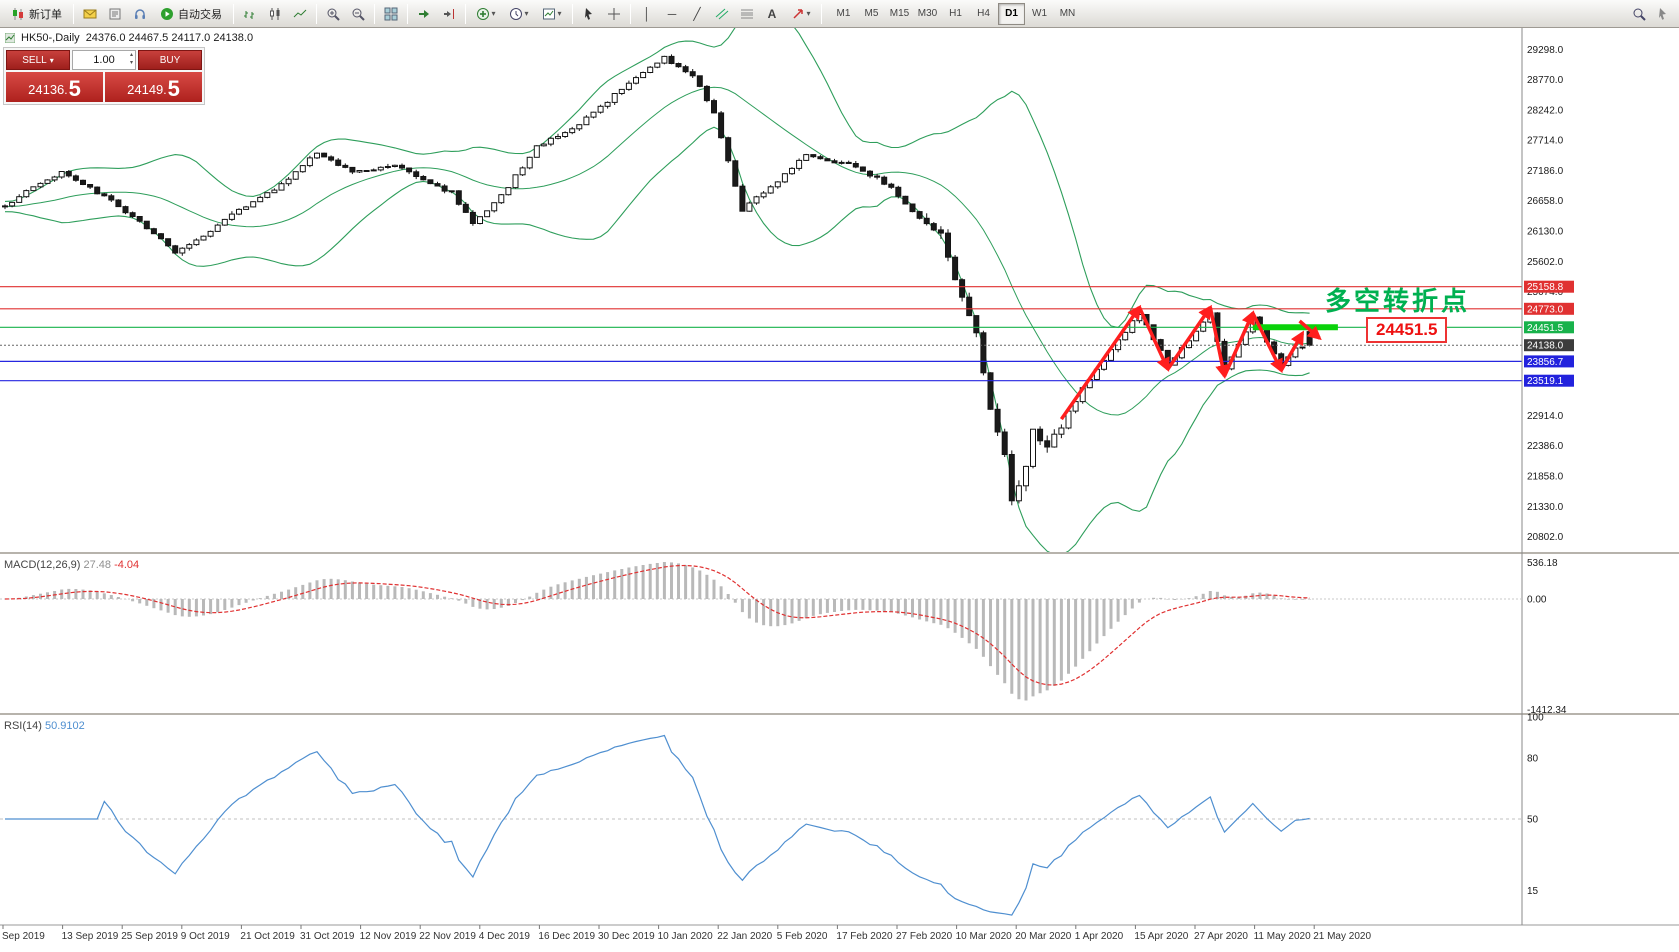  What do you see at coordinates (744, 936) in the screenshot?
I see `time-axis-label: 22 Jan 2020` at bounding box center [744, 936].